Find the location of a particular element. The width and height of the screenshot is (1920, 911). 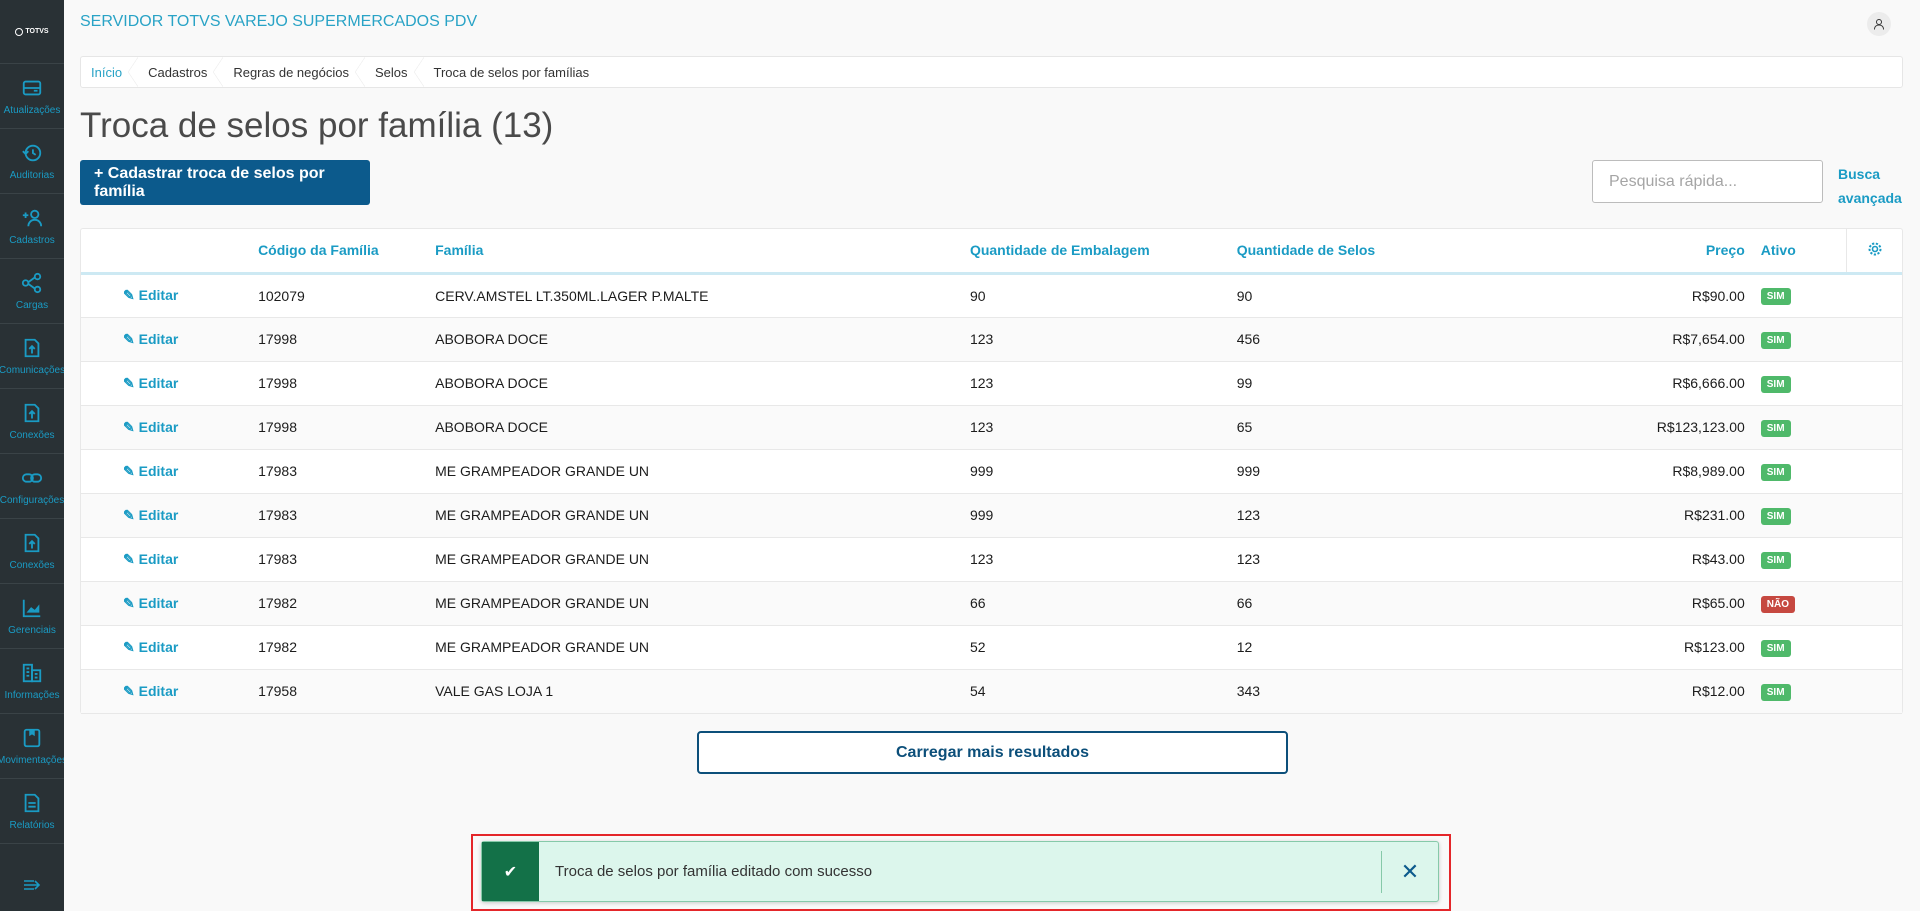

search-input is located at coordinates (1712, 181).